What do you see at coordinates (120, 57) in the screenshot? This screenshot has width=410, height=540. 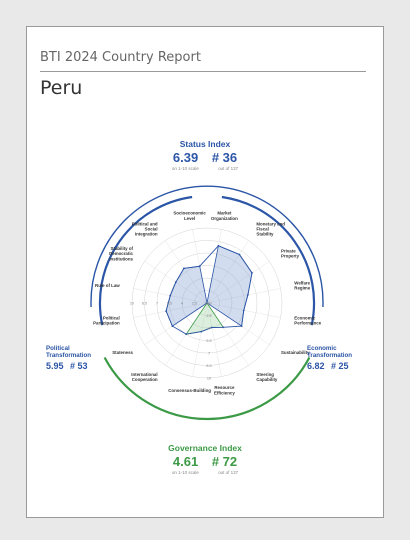 I see `report-title: BTI 2024 Country Report` at bounding box center [120, 57].